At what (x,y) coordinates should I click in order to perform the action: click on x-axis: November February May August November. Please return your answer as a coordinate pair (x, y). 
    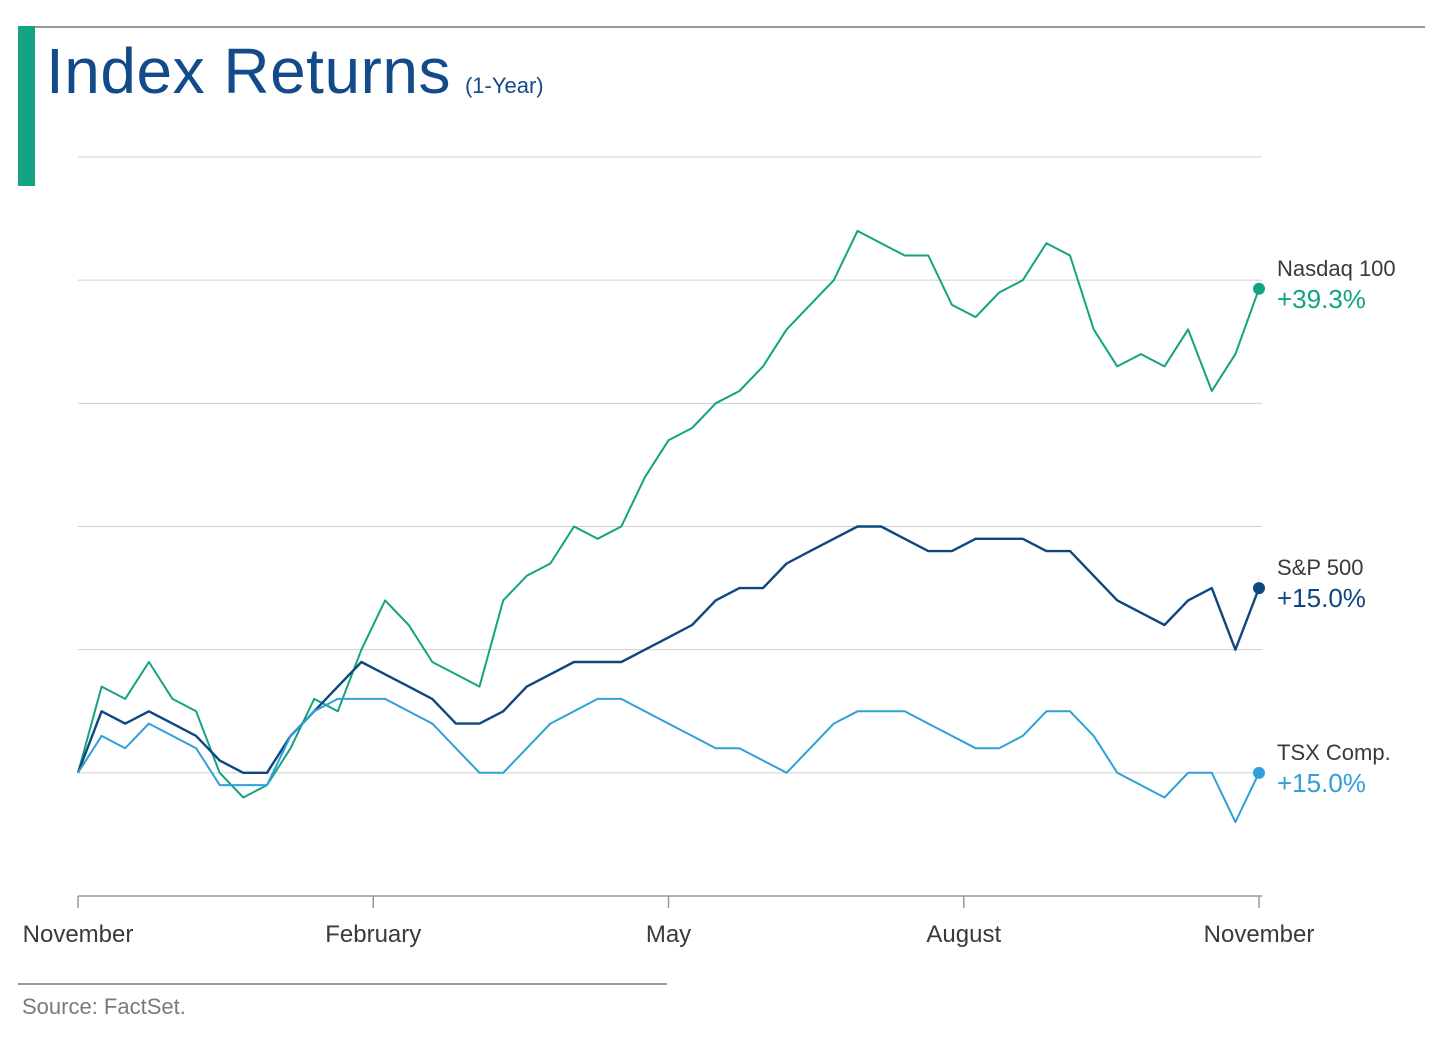
    Looking at the image, I should click on (669, 922).